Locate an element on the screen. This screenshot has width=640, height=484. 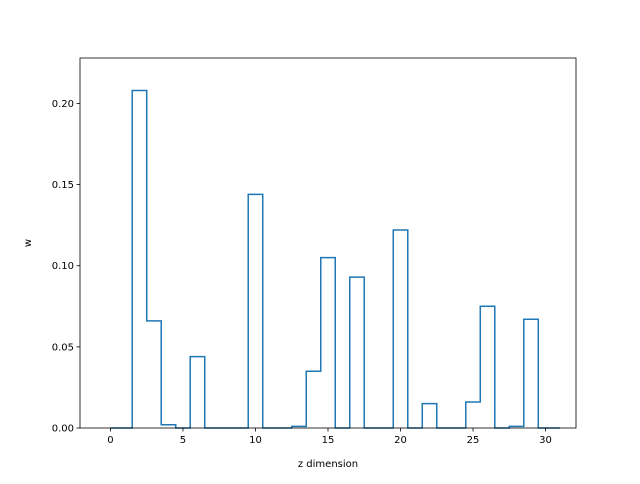
x-tick-label: 10 is located at coordinates (255, 440).